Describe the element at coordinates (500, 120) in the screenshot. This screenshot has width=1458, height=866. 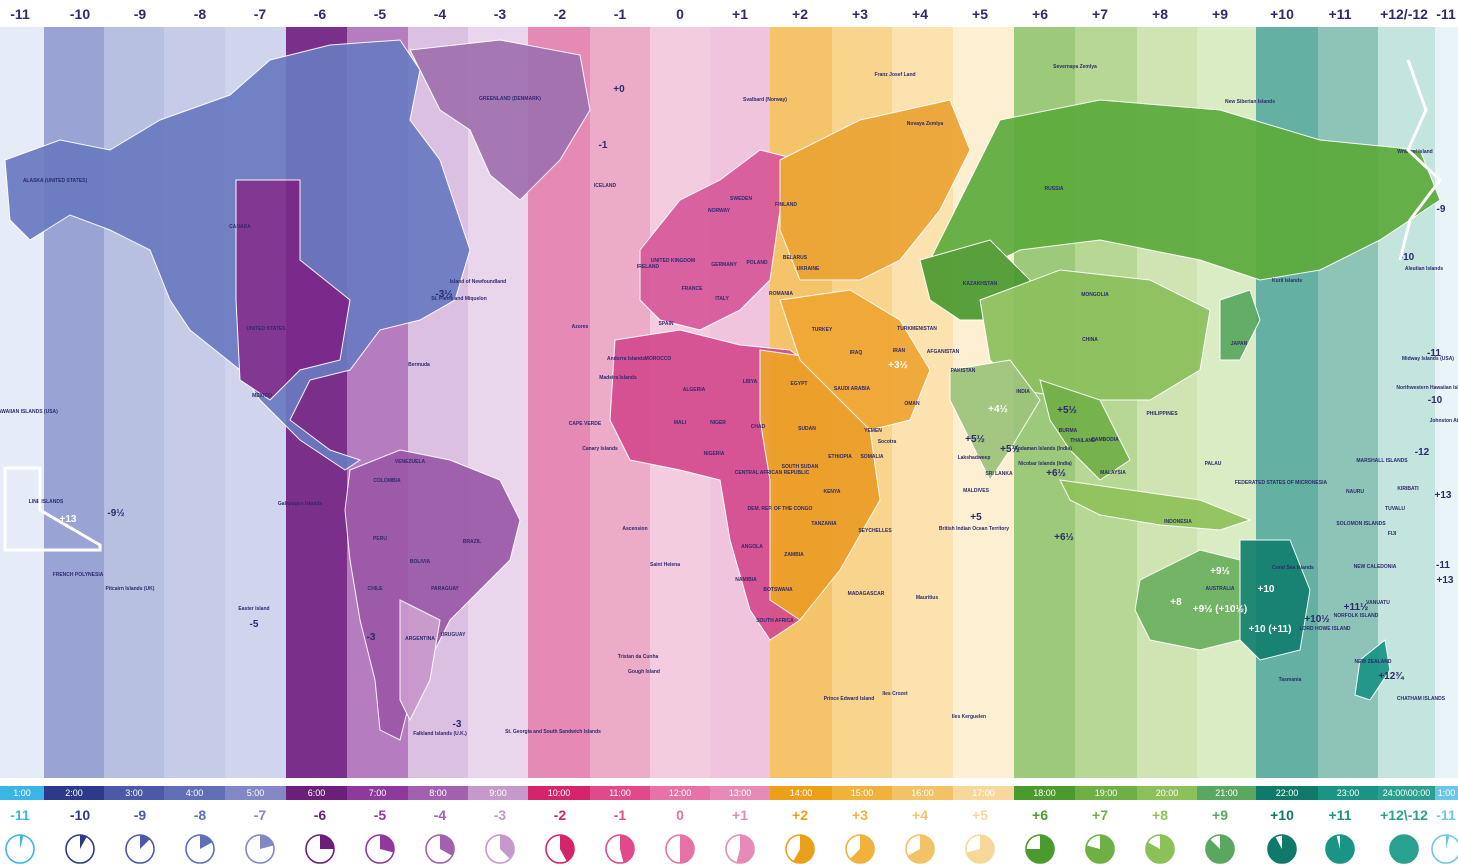
I see `greenland-landmass` at that location.